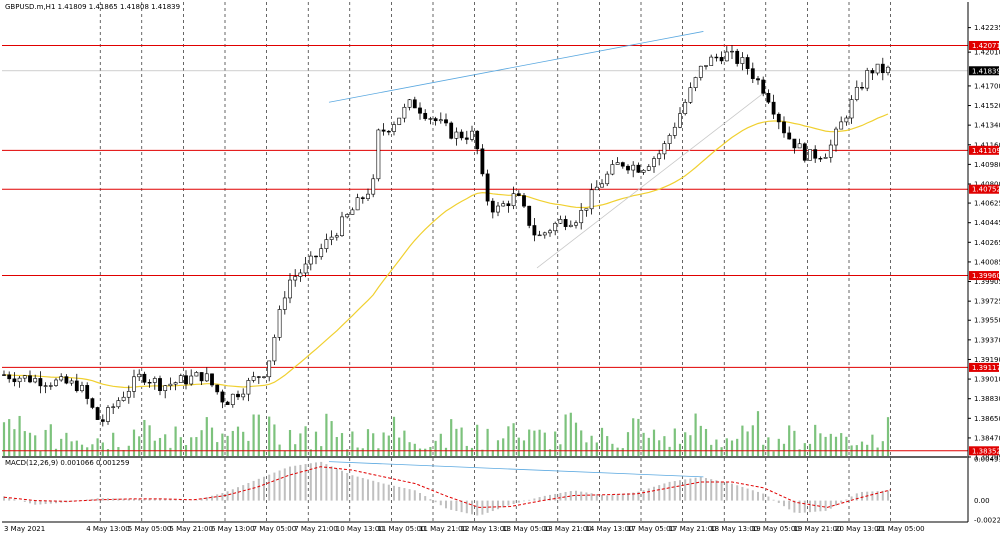 This screenshot has height=536, width=1000. What do you see at coordinates (987, 321) in the screenshot?
I see `y-tick-label: 1.39550` at bounding box center [987, 321].